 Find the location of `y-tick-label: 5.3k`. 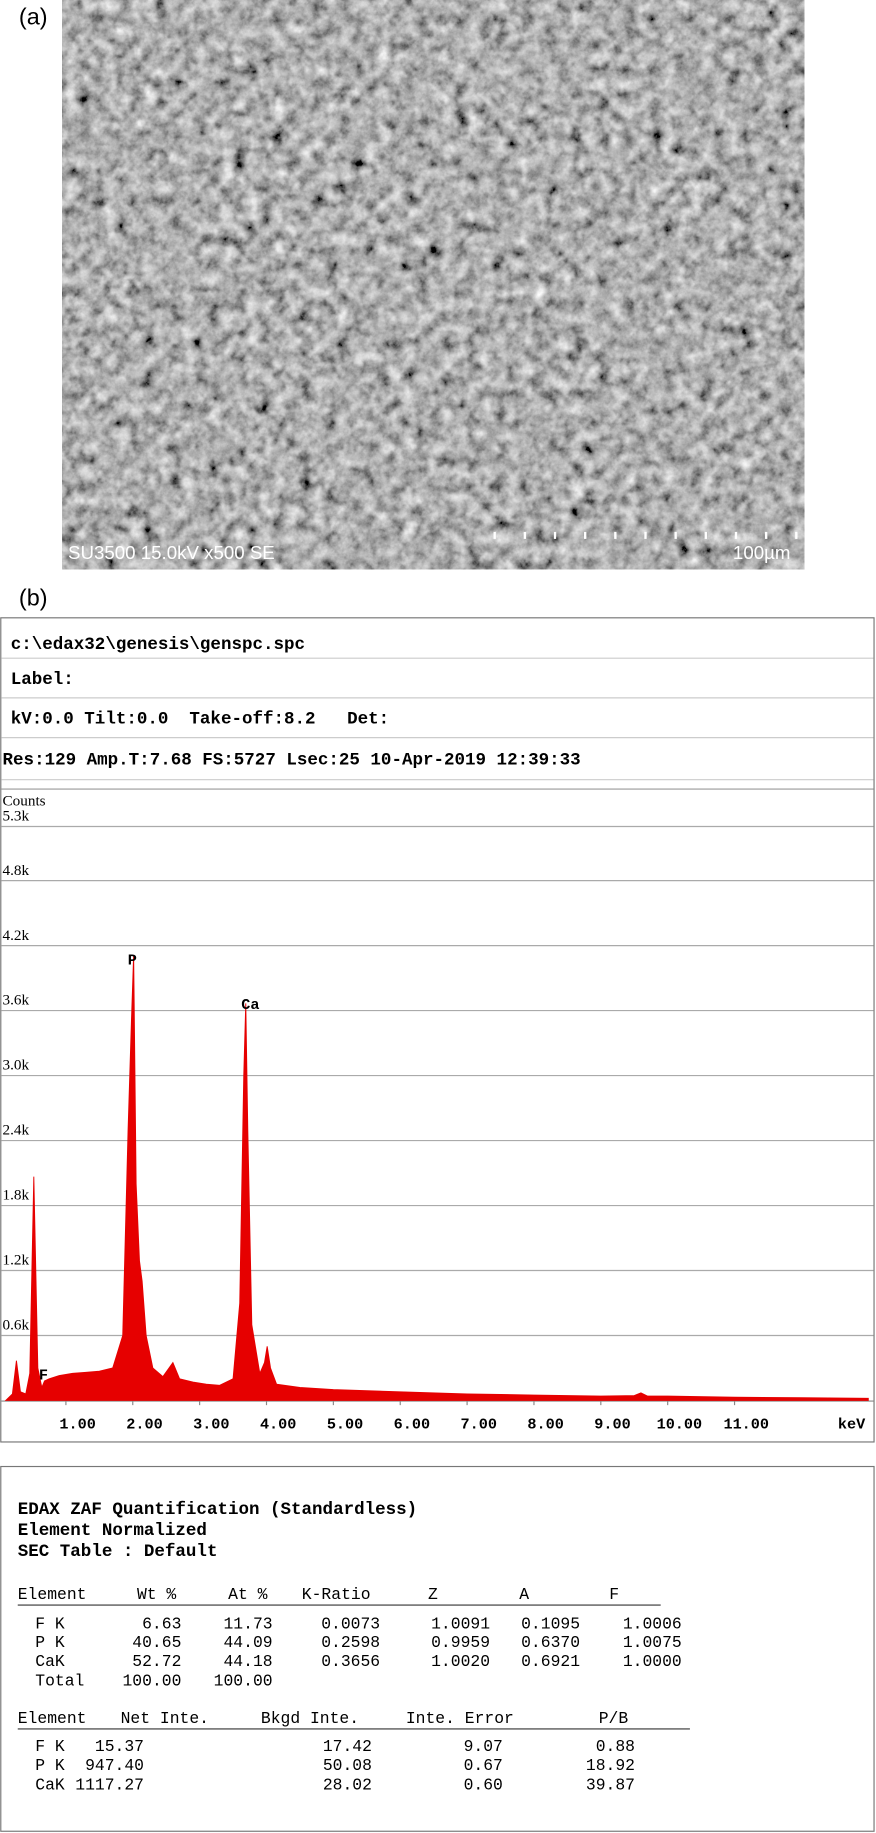

y-tick-label: 5.3k is located at coordinates (16, 816).